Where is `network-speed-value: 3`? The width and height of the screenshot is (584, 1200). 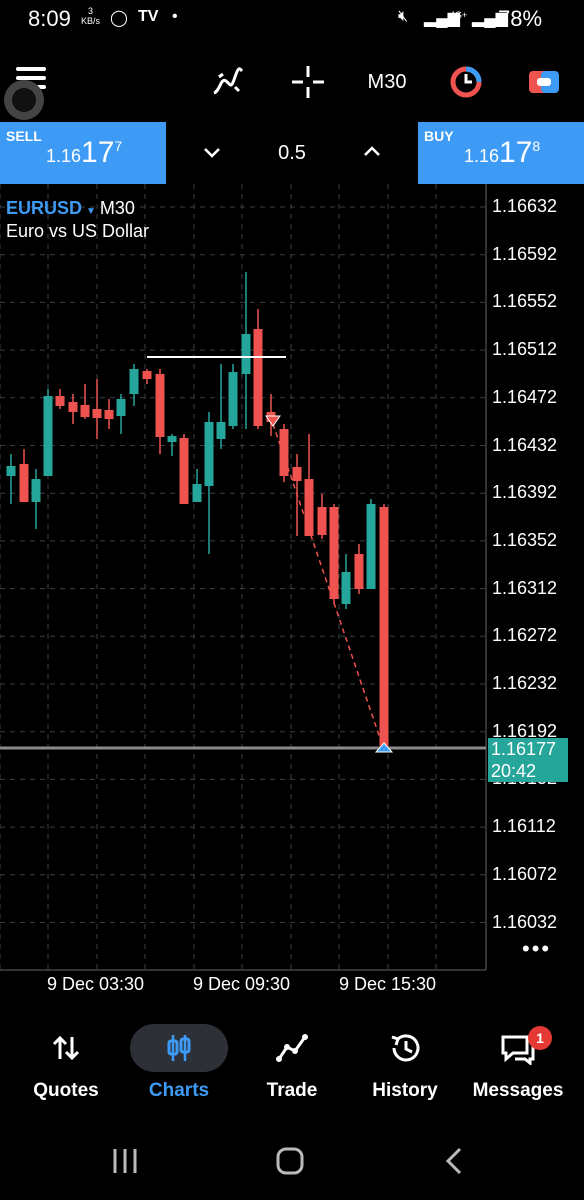
network-speed-value: 3 is located at coordinates (91, 11).